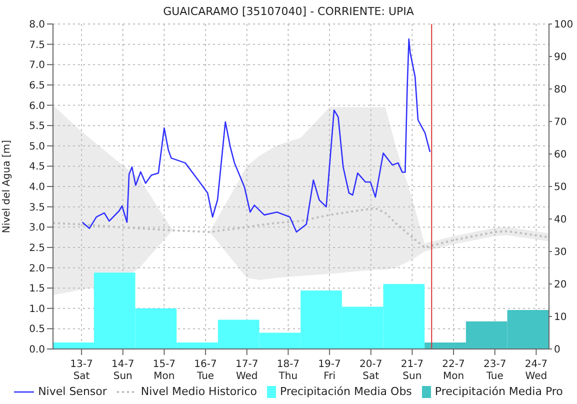  I want to click on y-tick-label: 3.0, so click(37, 228).